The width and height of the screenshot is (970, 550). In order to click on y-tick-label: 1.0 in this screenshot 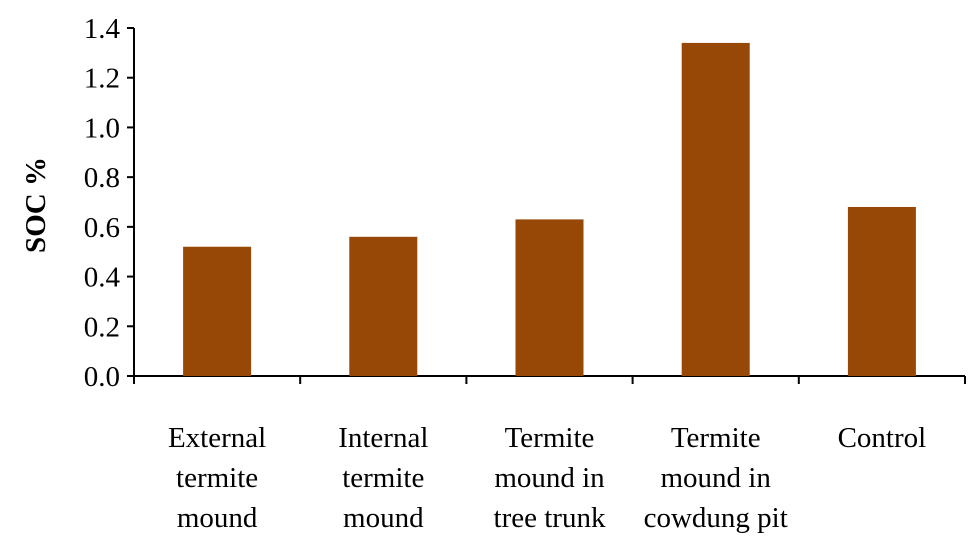, I will do `click(102, 128)`.